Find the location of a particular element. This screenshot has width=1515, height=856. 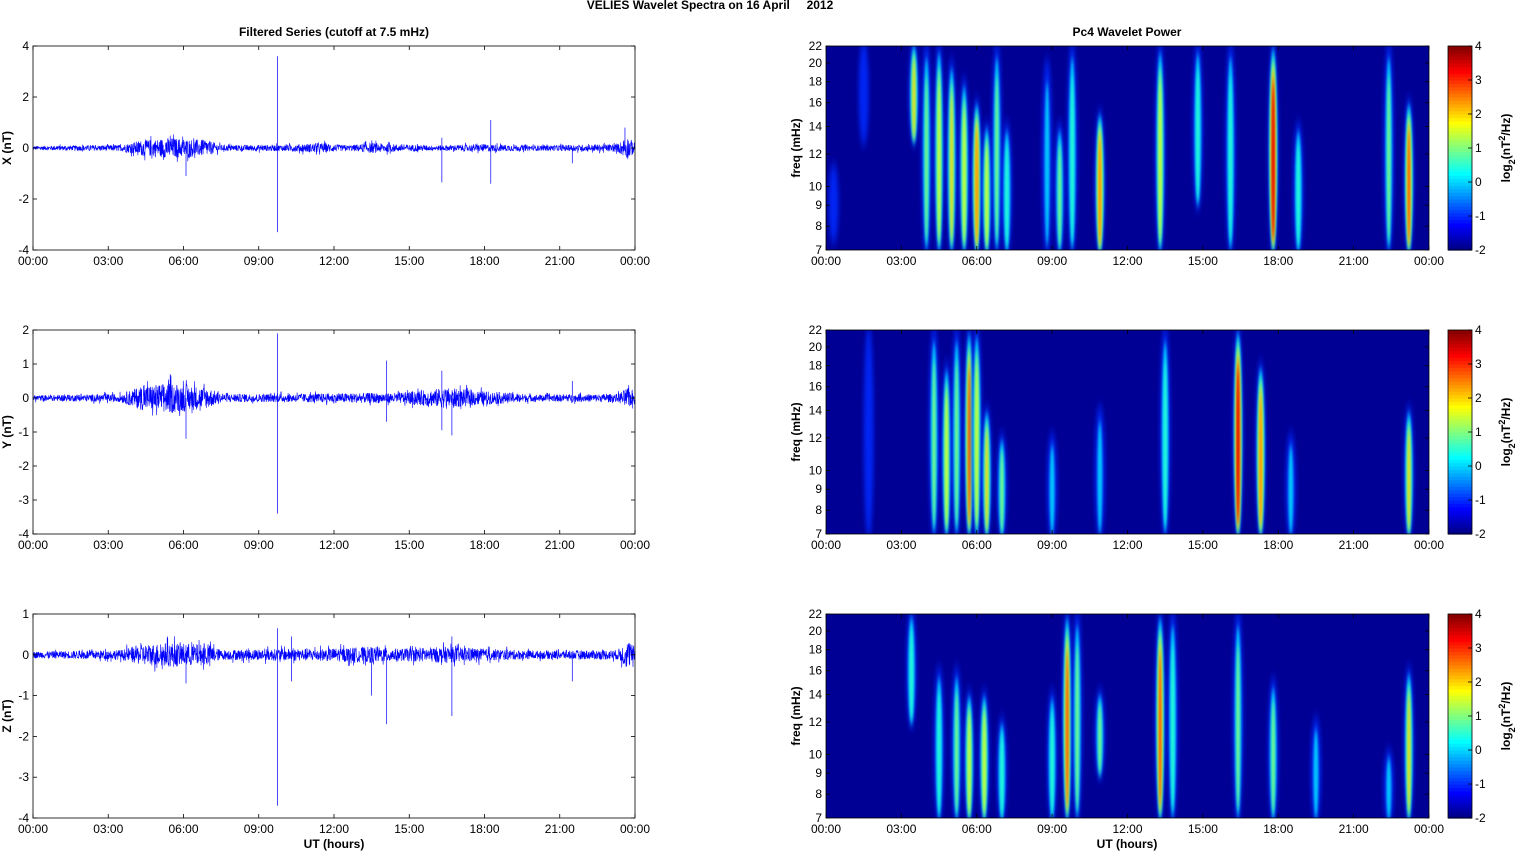

y-tick-label: -1 is located at coordinates (23, 696).